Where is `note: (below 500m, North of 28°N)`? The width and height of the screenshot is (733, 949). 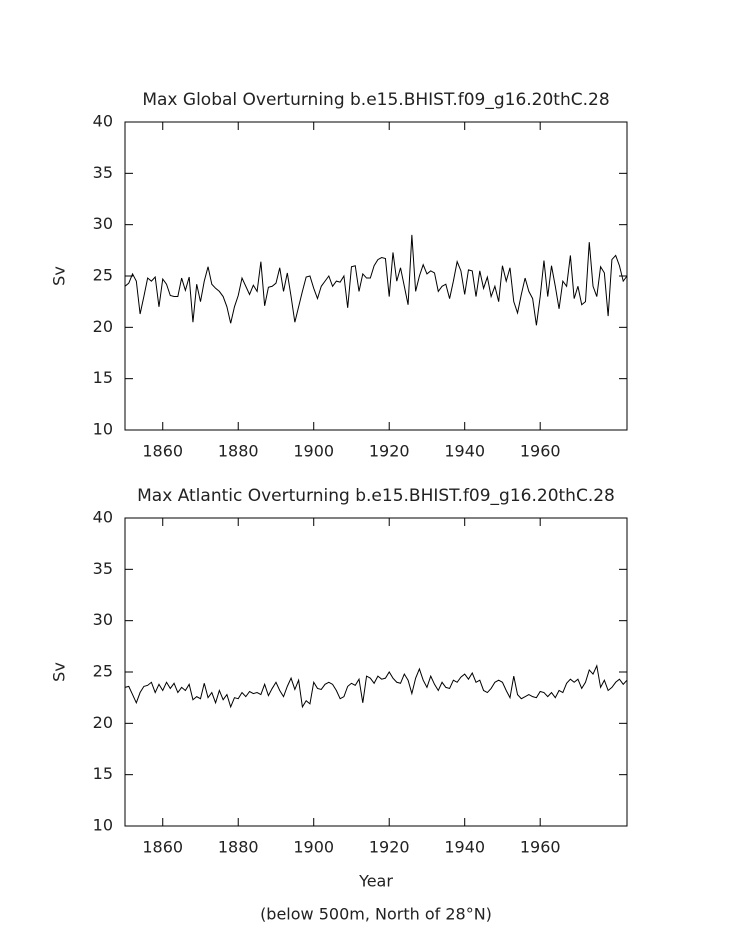 note: (below 500m, North of 28°N) is located at coordinates (376, 914).